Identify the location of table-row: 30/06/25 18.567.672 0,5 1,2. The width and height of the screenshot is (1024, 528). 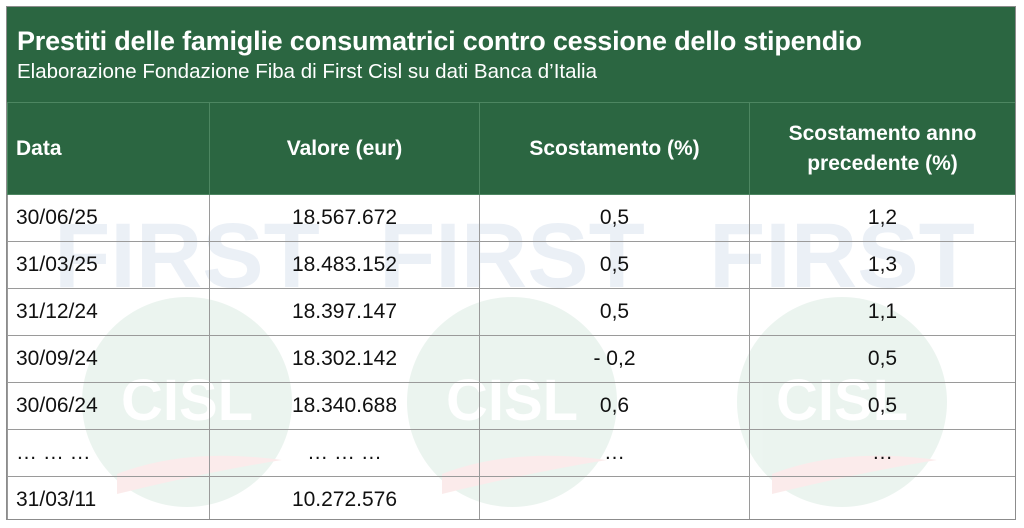
(511, 218).